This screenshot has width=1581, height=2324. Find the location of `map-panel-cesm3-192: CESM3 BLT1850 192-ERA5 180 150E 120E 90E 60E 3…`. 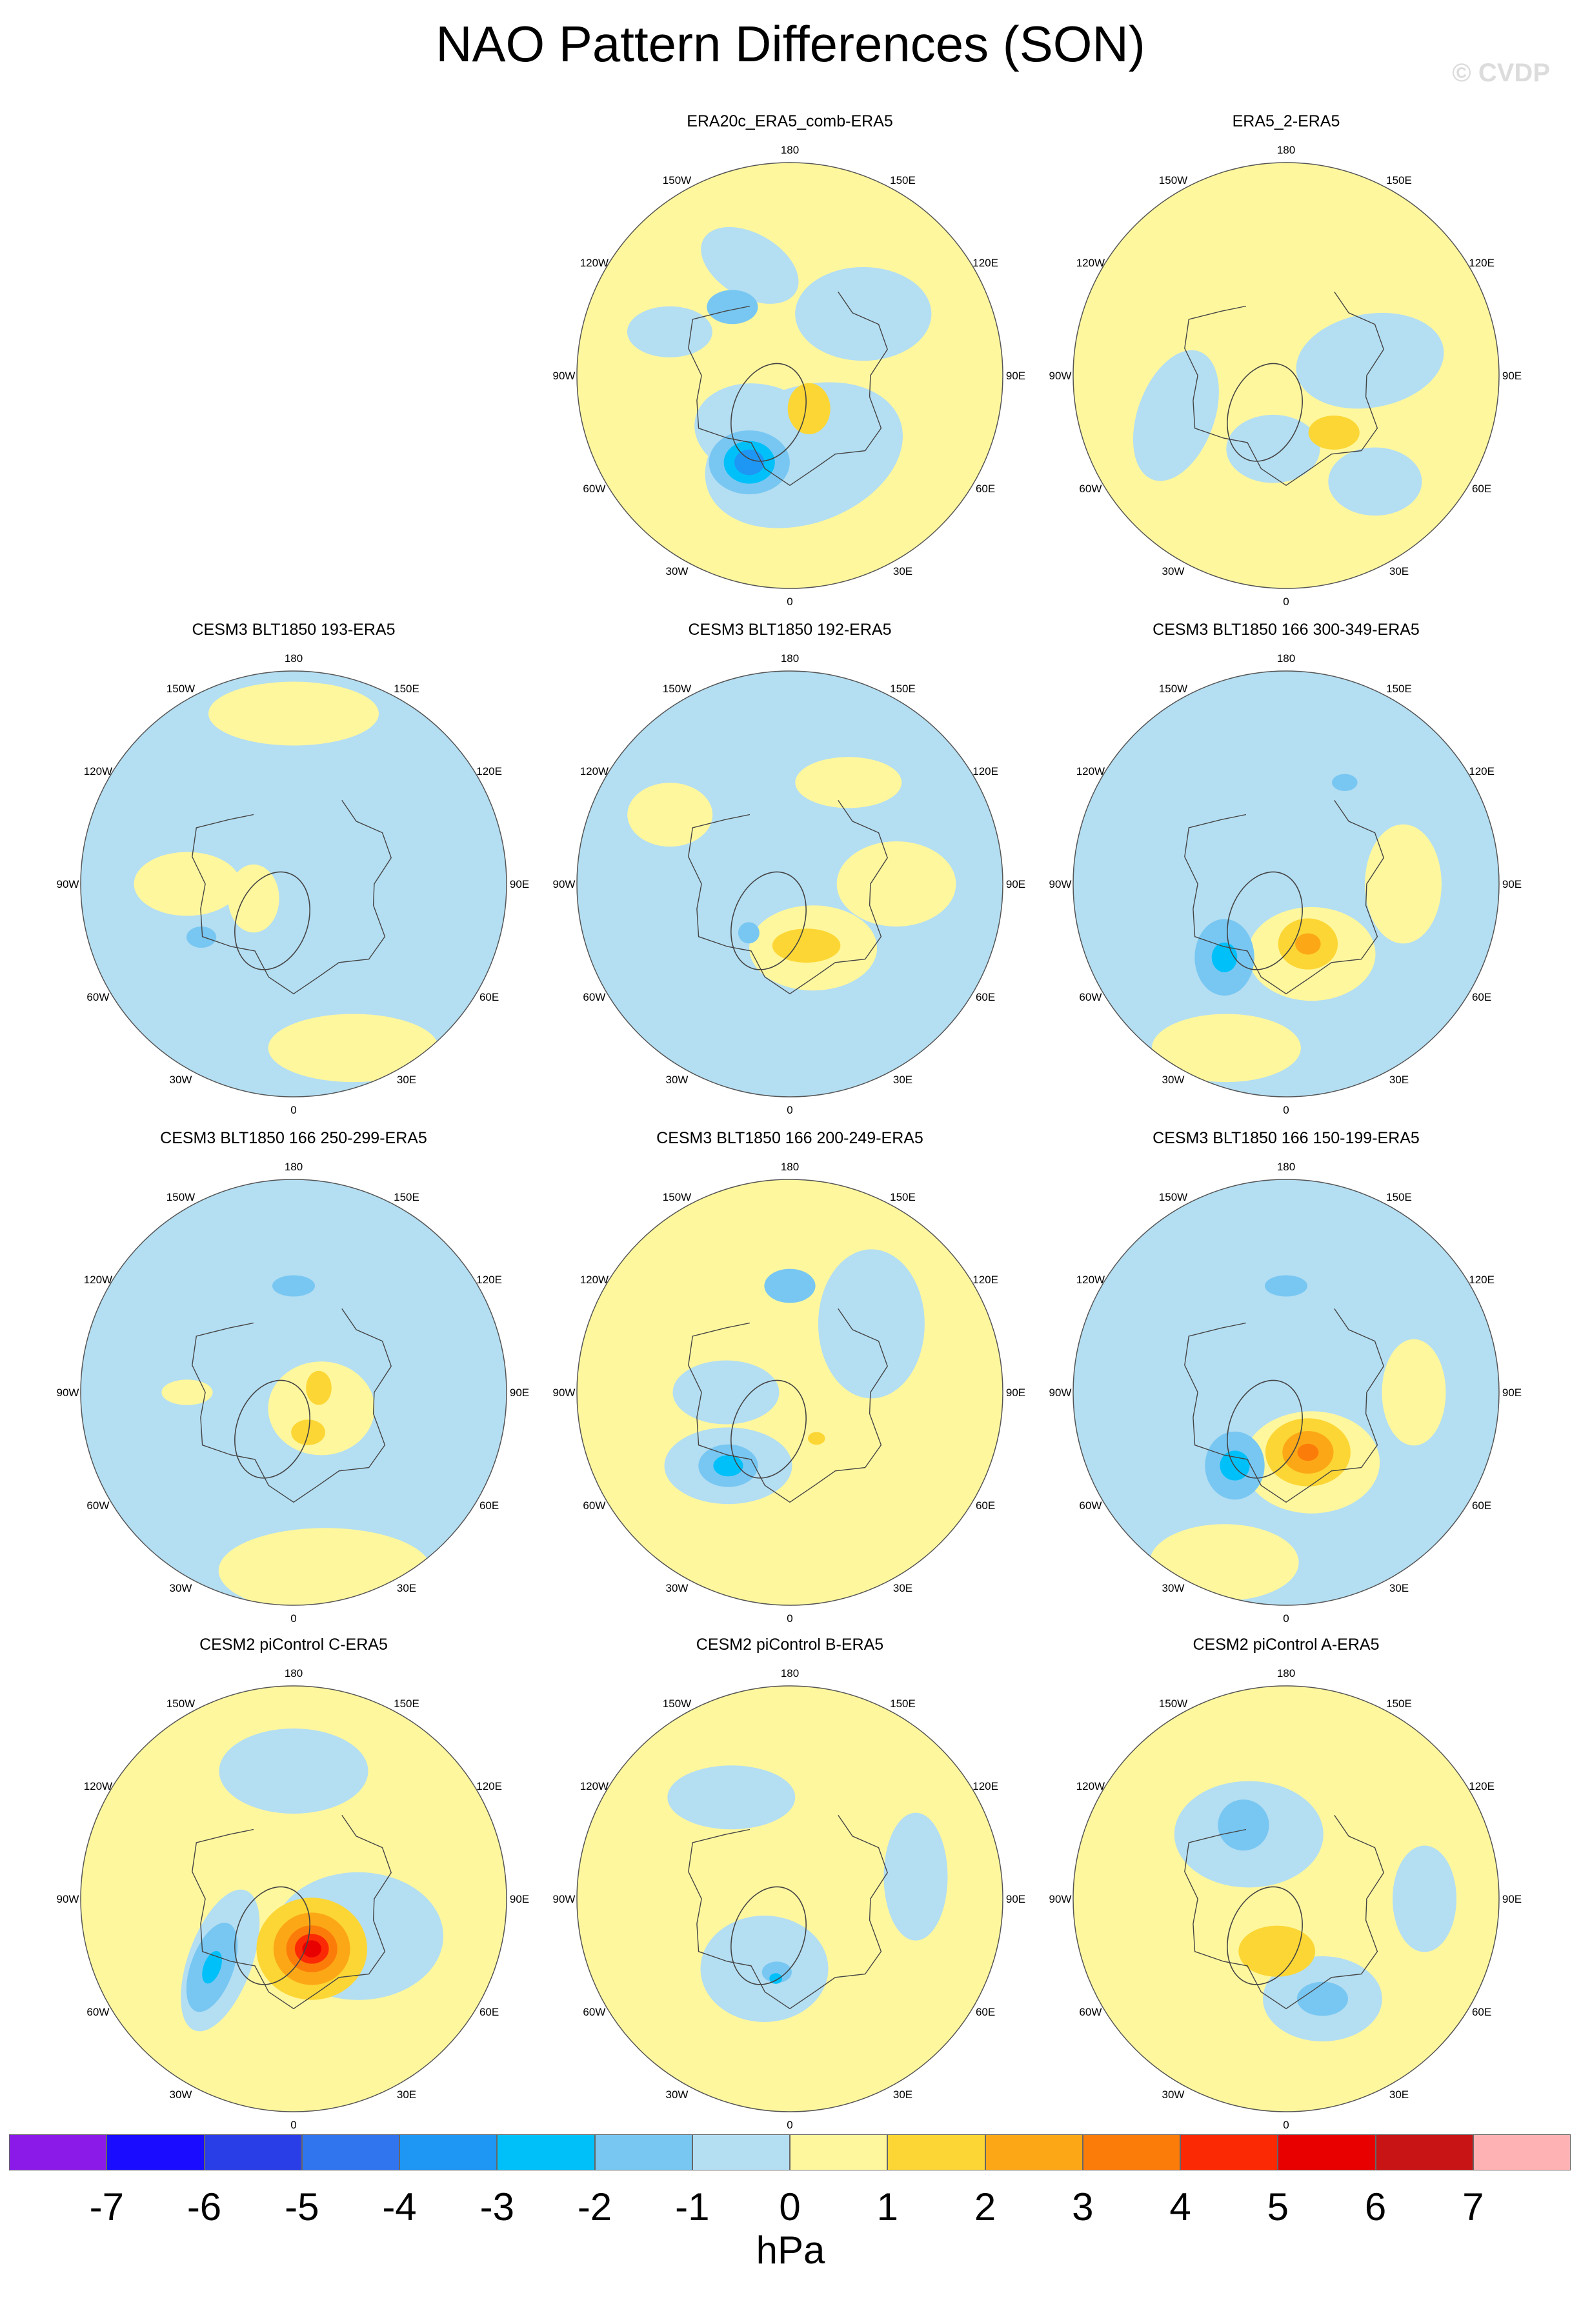

map-panel-cesm3-192: CESM3 BLT1850 192-ERA5 180 150E 120E 90E 60E 3… is located at coordinates (790, 871).